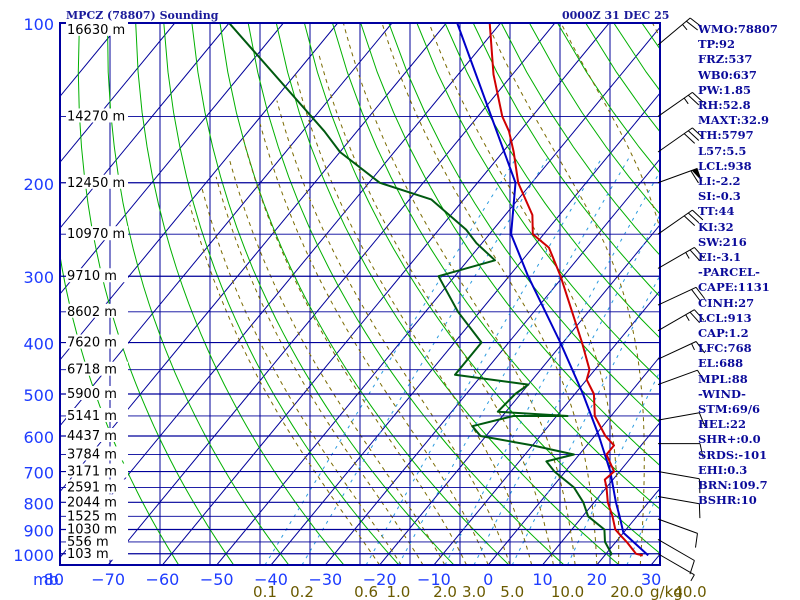  Describe the element at coordinates (689, 591) in the screenshot. I see `mixing-ratio-label: 40.0` at that location.